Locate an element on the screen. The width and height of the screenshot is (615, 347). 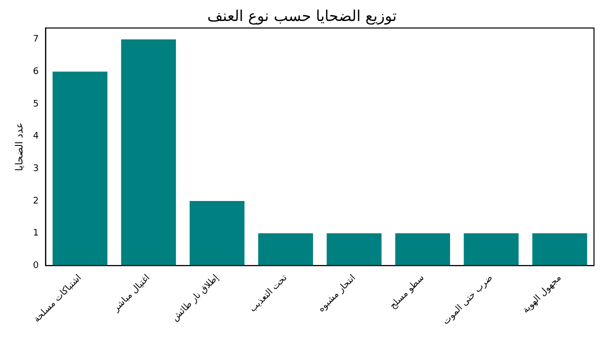
y-tick-label: 5 is located at coordinates (35, 104).